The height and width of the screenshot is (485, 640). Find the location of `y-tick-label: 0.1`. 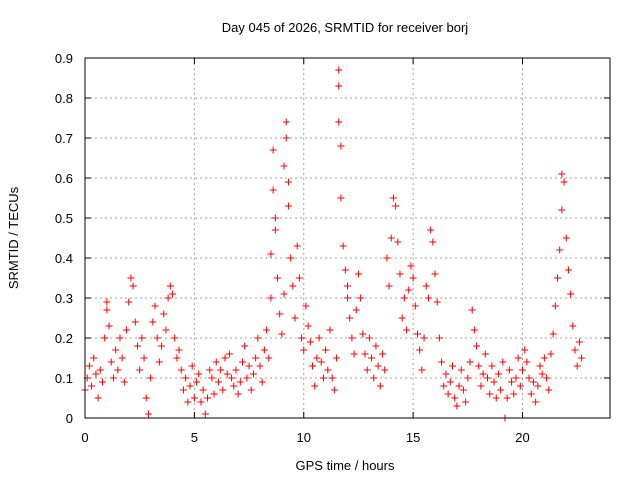

y-tick-label: 0.1 is located at coordinates (64, 378).